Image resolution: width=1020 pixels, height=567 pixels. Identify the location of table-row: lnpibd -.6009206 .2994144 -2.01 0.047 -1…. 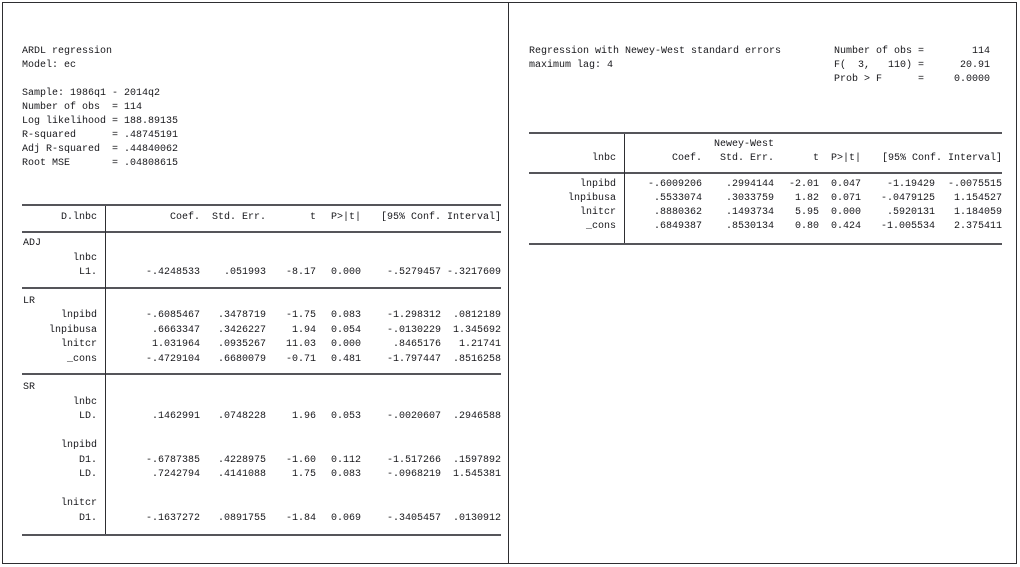
(765, 185).